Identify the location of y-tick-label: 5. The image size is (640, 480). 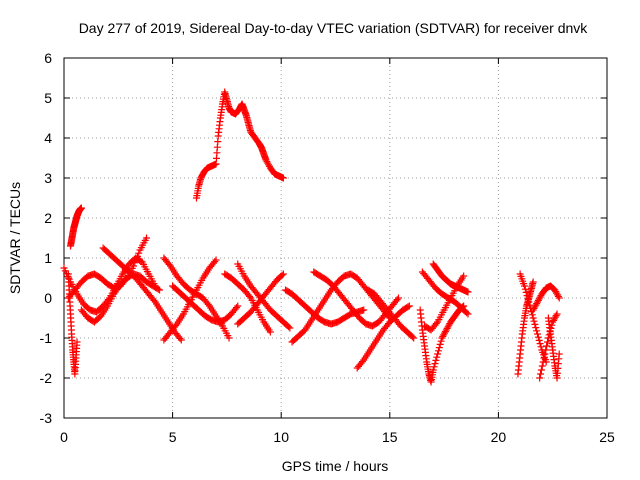
(48, 98).